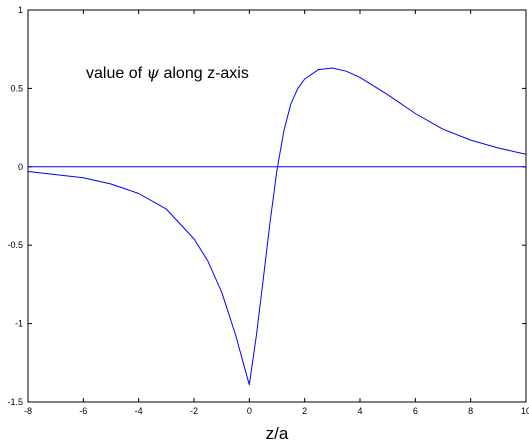 This screenshot has width=529, height=445. Describe the element at coordinates (139, 411) in the screenshot. I see `x-tick-label-2: -4` at that location.